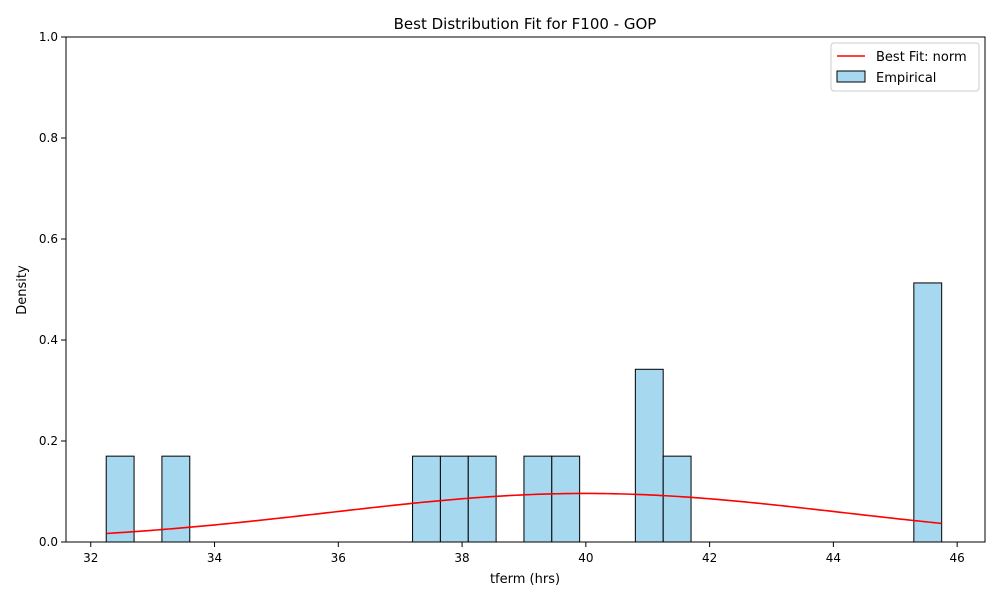  I want to click on y-tick-label: 1.0, so click(48, 37).